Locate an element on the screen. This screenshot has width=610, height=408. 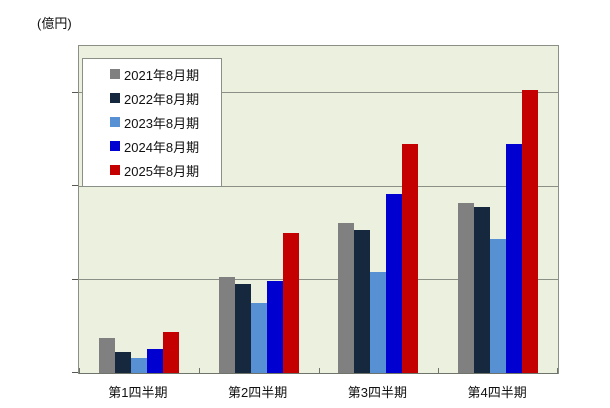
legend-item-2021年8月期: 2021年8月期 is located at coordinates (152, 74).